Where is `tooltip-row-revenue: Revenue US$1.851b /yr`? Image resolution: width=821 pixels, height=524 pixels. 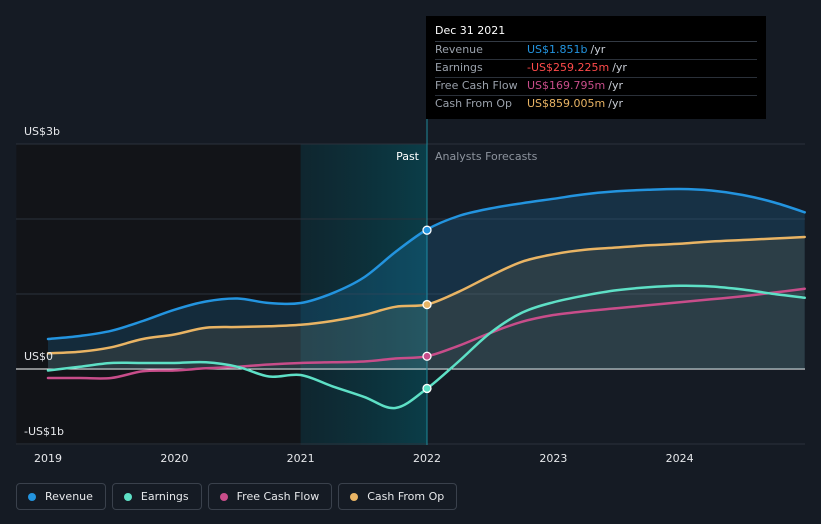
tooltip-row-revenue: Revenue US$1.851b /yr is located at coordinates (596, 51).